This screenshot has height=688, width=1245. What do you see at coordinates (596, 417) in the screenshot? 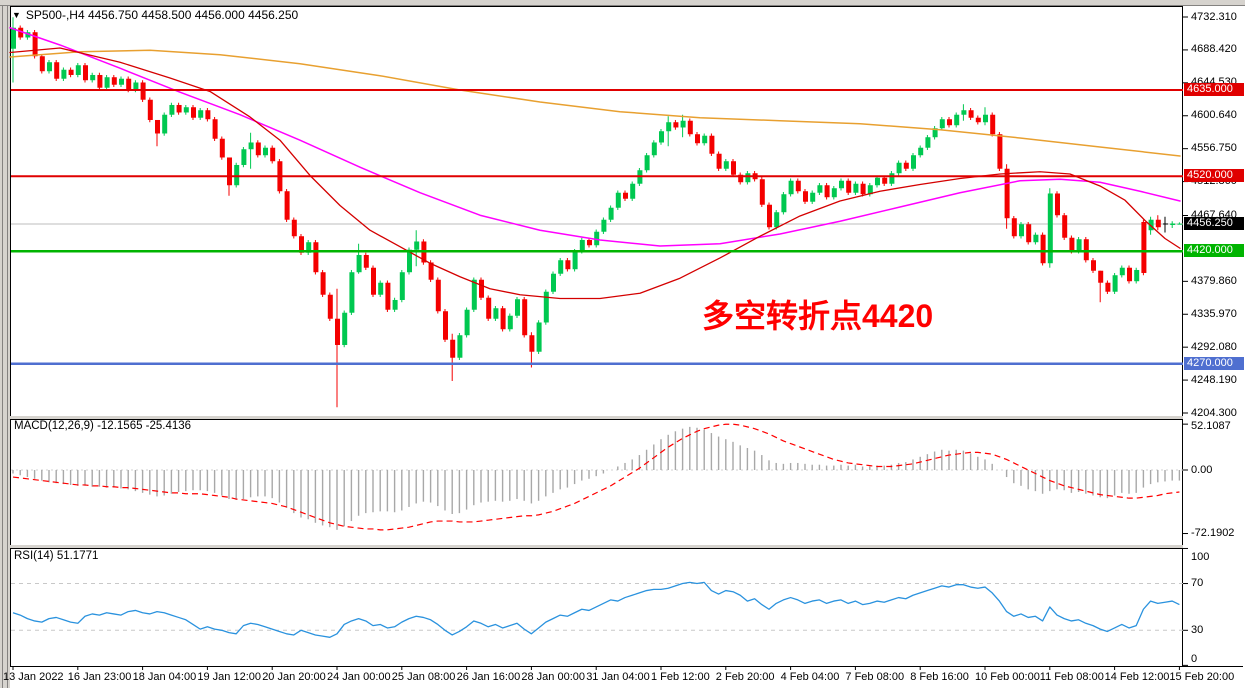
I see `panel-splitter-macd` at bounding box center [596, 417].